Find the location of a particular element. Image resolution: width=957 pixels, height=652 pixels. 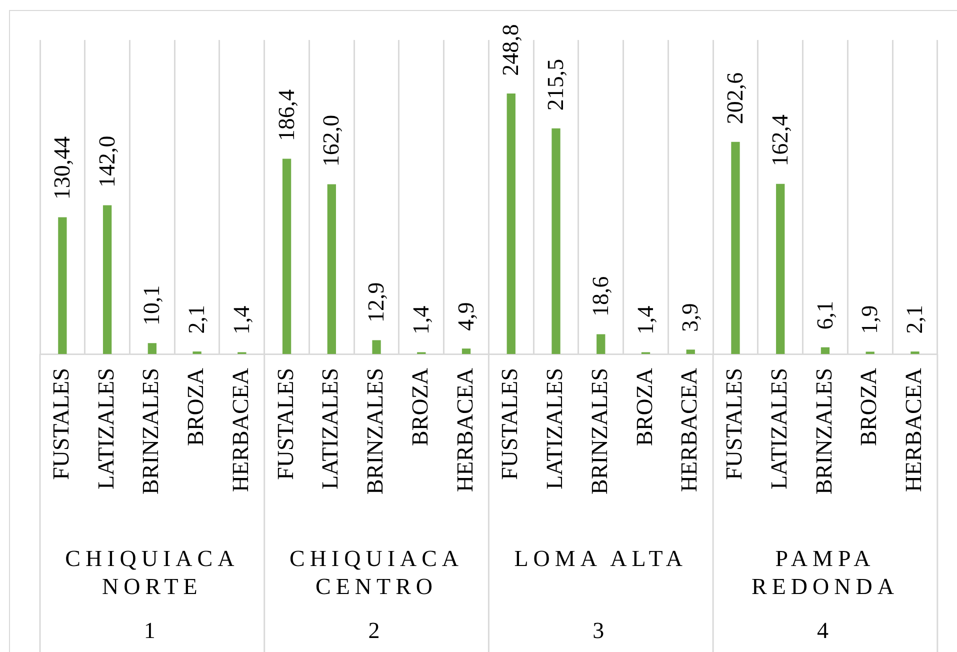

data-label: 130,44 is located at coordinates (61, 168).